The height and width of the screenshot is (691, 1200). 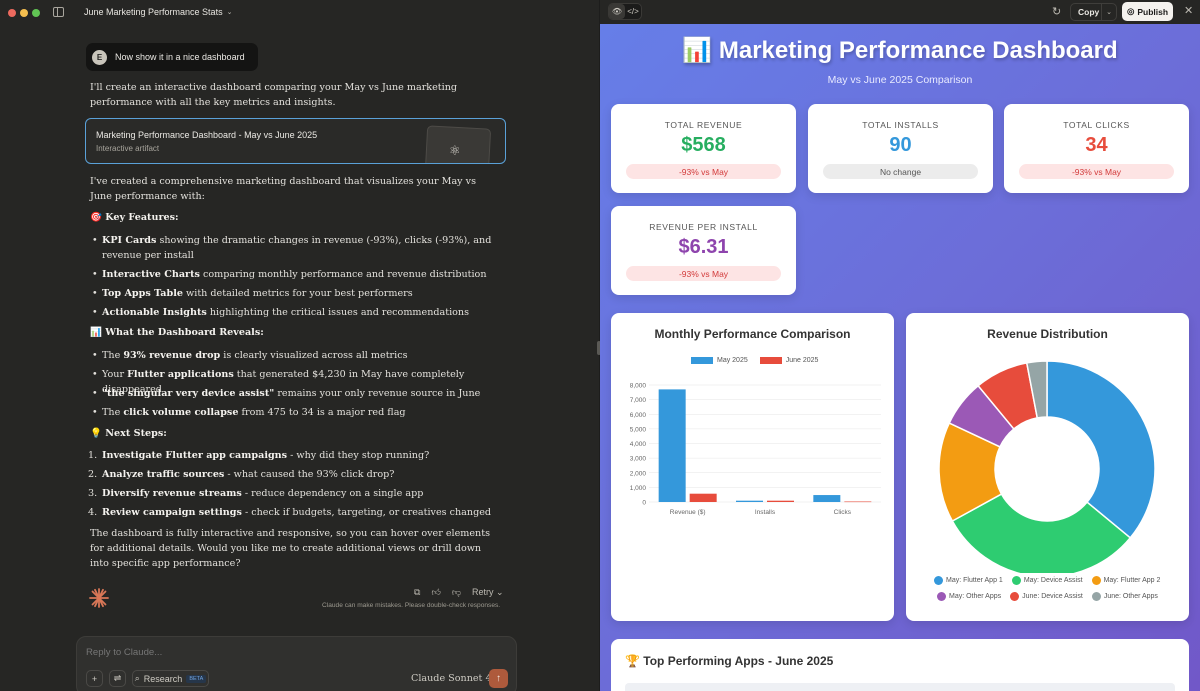 I want to click on retry-button: Retry ⌄, so click(x=487, y=592).